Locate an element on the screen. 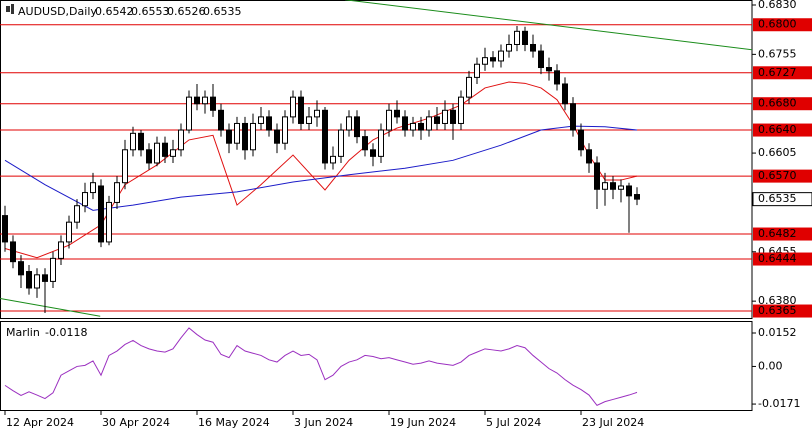 This screenshot has height=435, width=812. level-label: 0.6570 is located at coordinates (777, 175).